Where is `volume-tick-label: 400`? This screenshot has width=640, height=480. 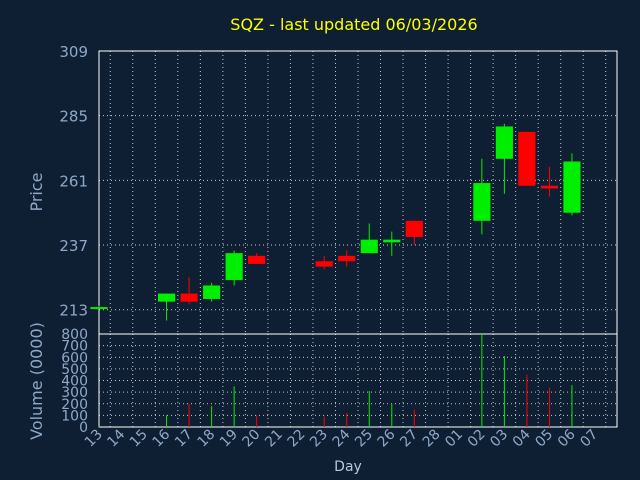
volume-tick-label: 400 is located at coordinates (74, 382).